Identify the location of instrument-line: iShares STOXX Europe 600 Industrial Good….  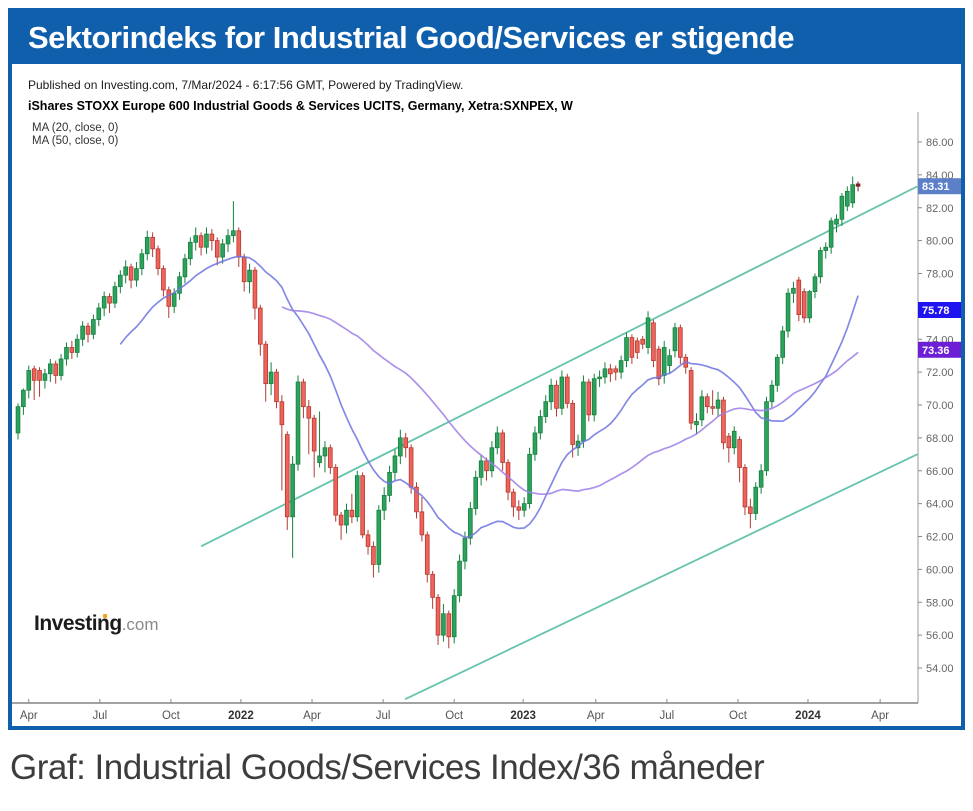
(300, 106).